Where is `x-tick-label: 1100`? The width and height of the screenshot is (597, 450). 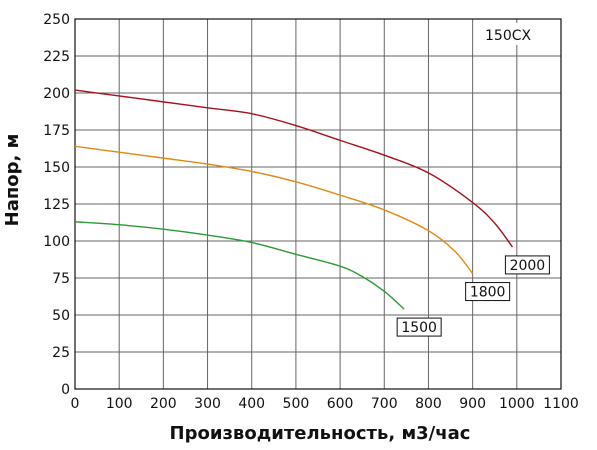
x-tick-label: 1100 is located at coordinates (561, 404).